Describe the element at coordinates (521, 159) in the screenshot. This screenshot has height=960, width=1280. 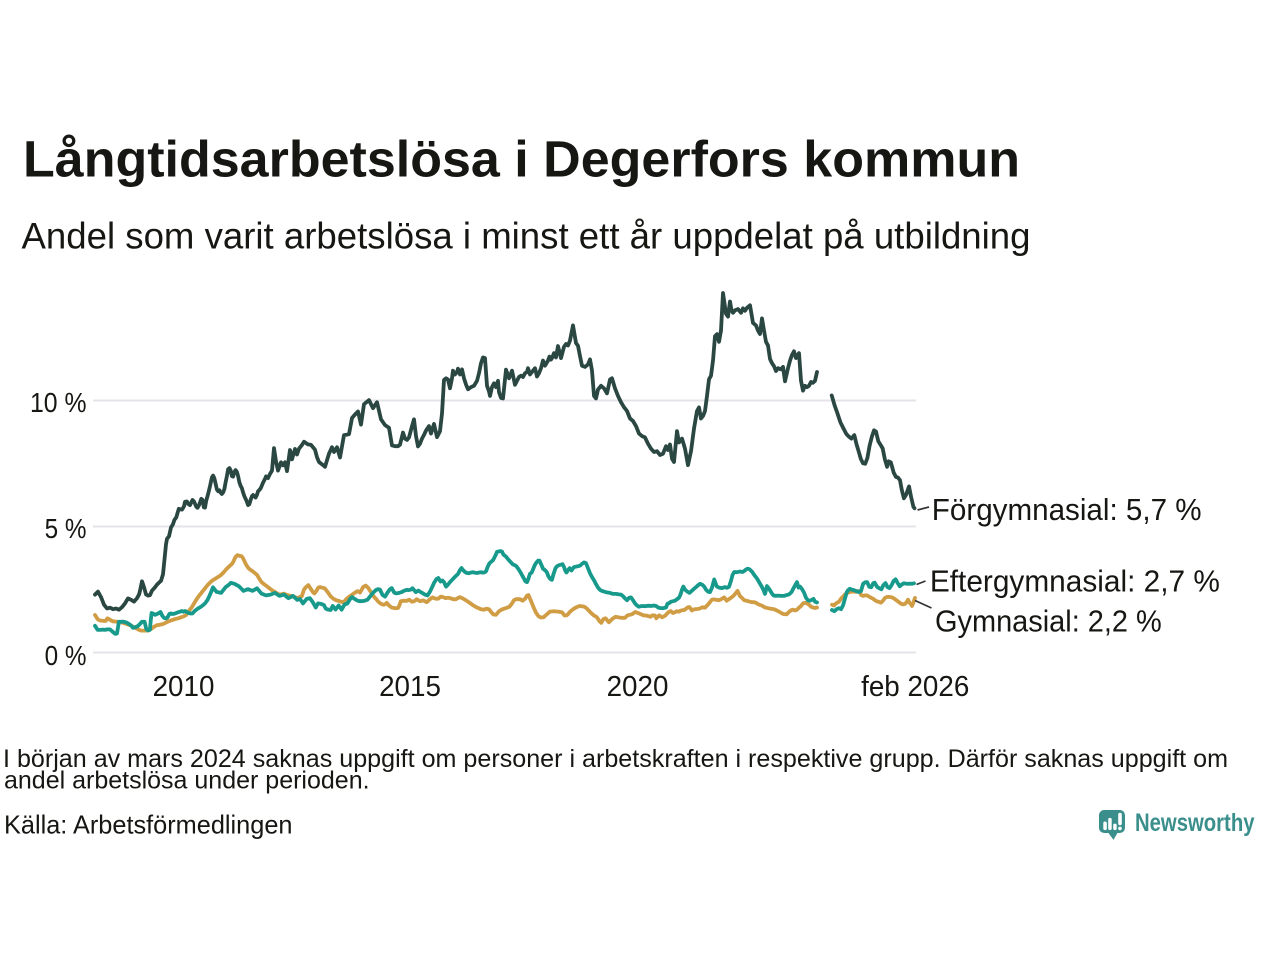
I see `svg-text:Långtidsarbetslösa i Degerfors: Långtidsarbetslösa i Degerfors kommun` at that location.